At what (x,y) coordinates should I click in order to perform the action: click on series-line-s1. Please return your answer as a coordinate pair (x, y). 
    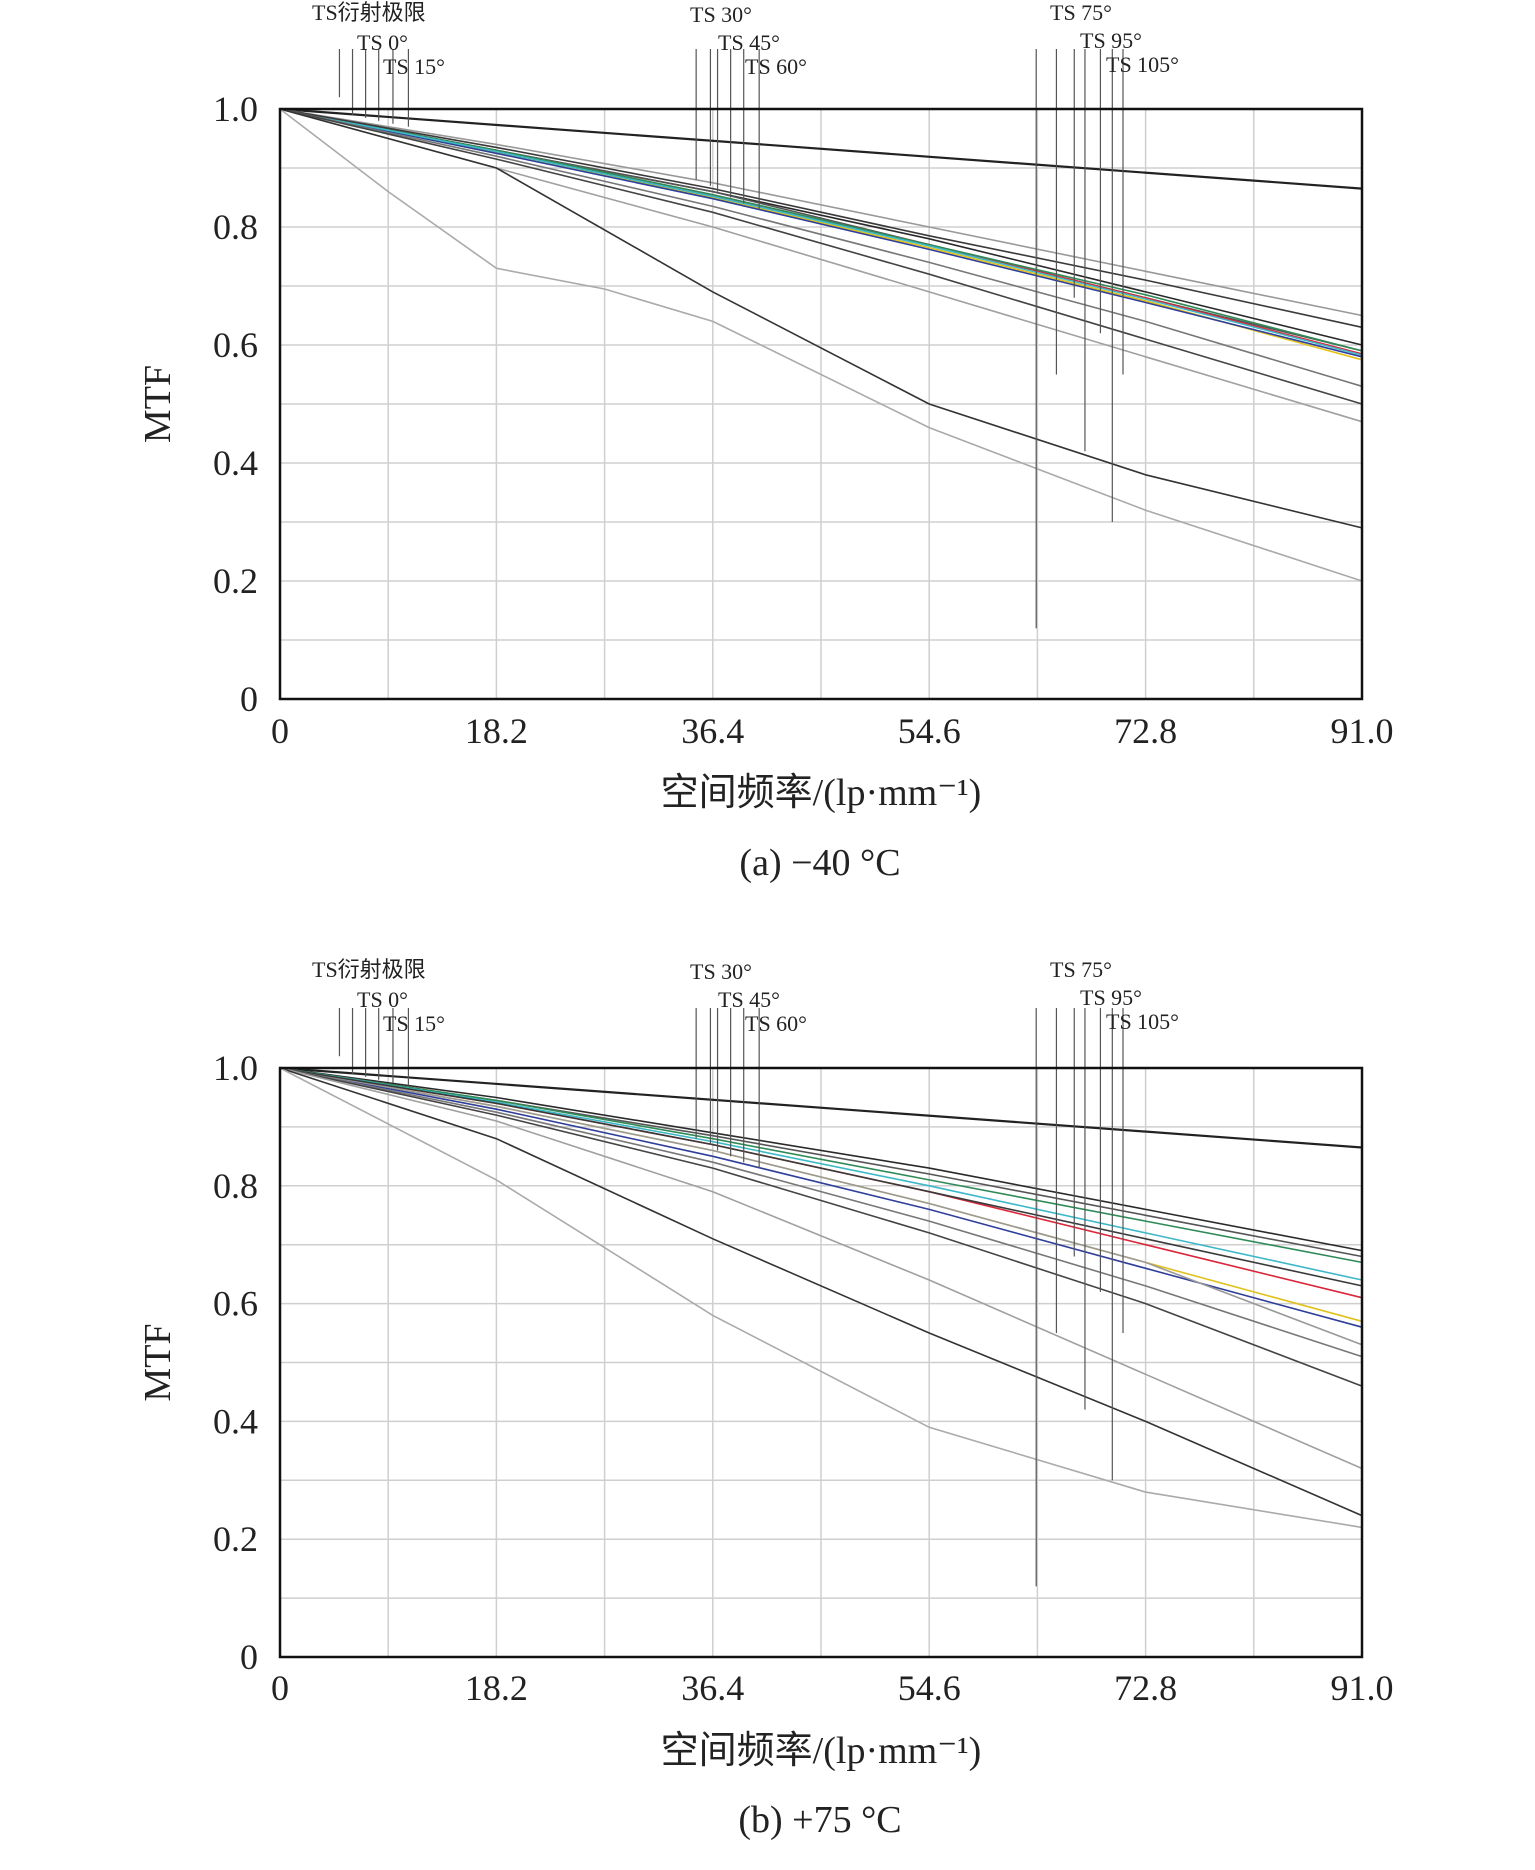
    Looking at the image, I should click on (821, 1159).